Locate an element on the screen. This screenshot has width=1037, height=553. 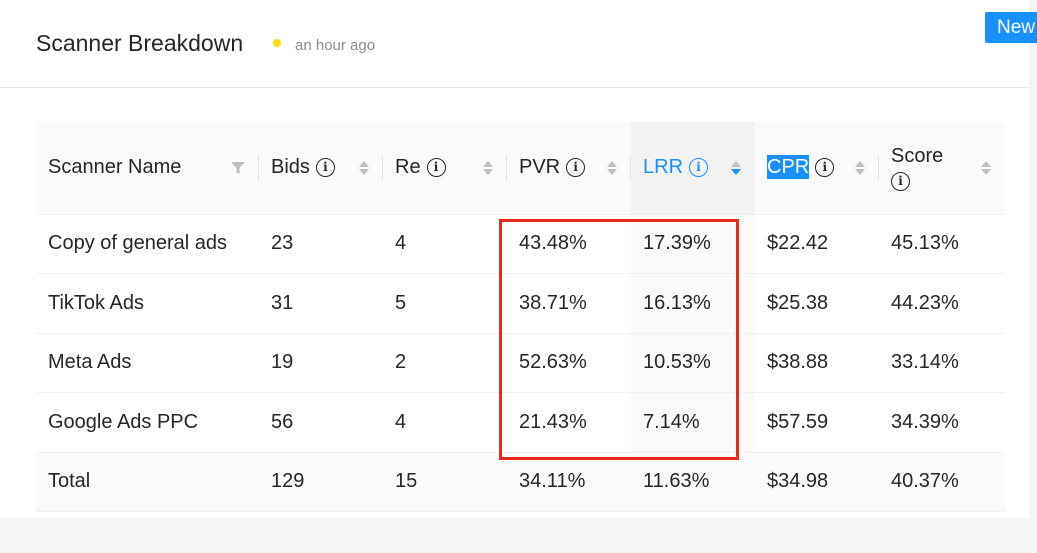
cell-score: 40.37% is located at coordinates (942, 482).